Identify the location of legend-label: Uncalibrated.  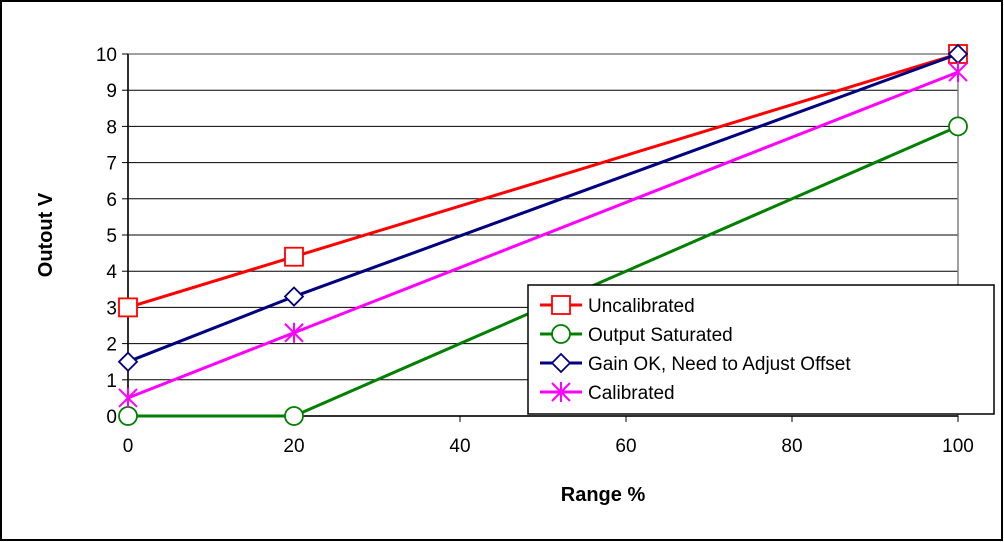
(641, 306).